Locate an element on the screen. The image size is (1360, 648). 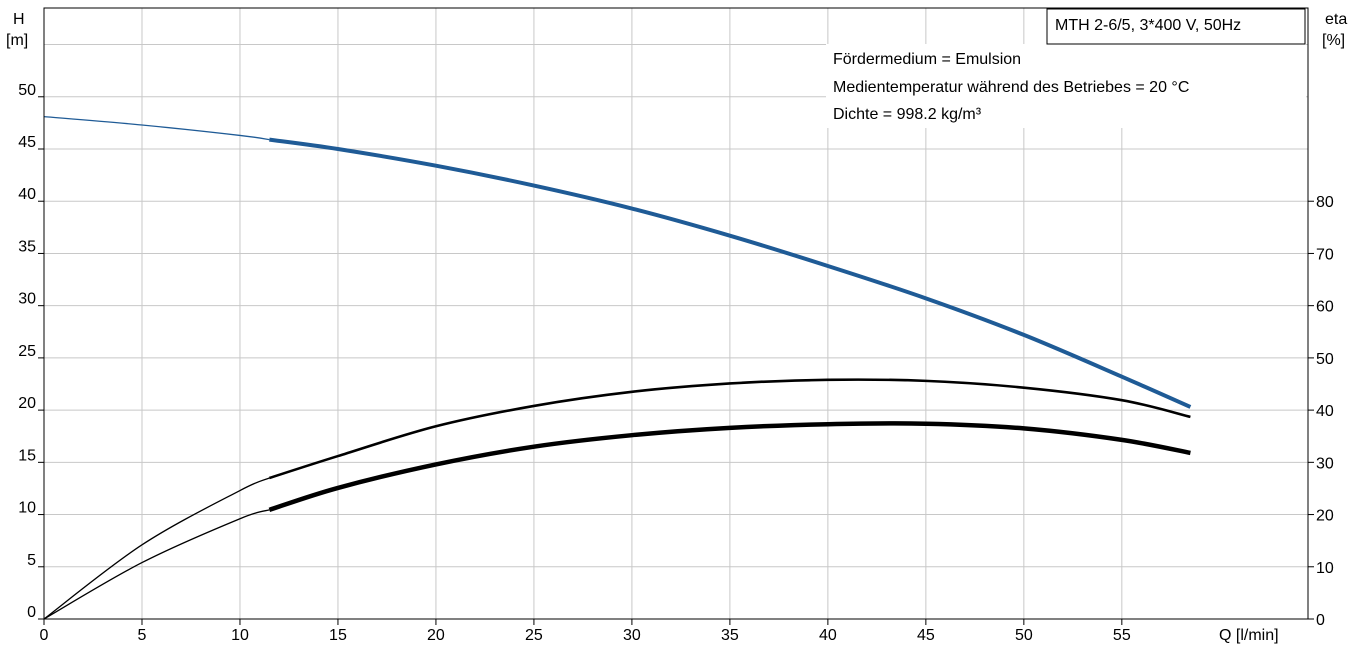
y-left-tick-label: 40 is located at coordinates (27, 194).